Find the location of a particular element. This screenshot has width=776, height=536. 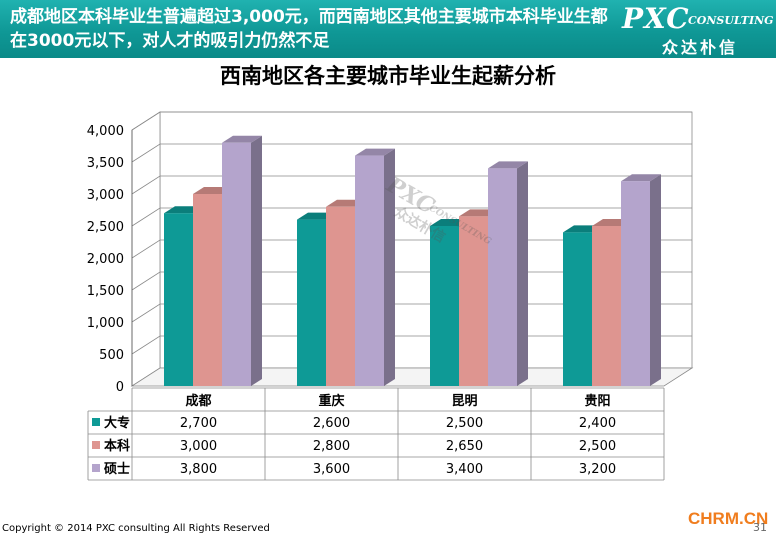

y-tick-label: 0 is located at coordinates (120, 387).